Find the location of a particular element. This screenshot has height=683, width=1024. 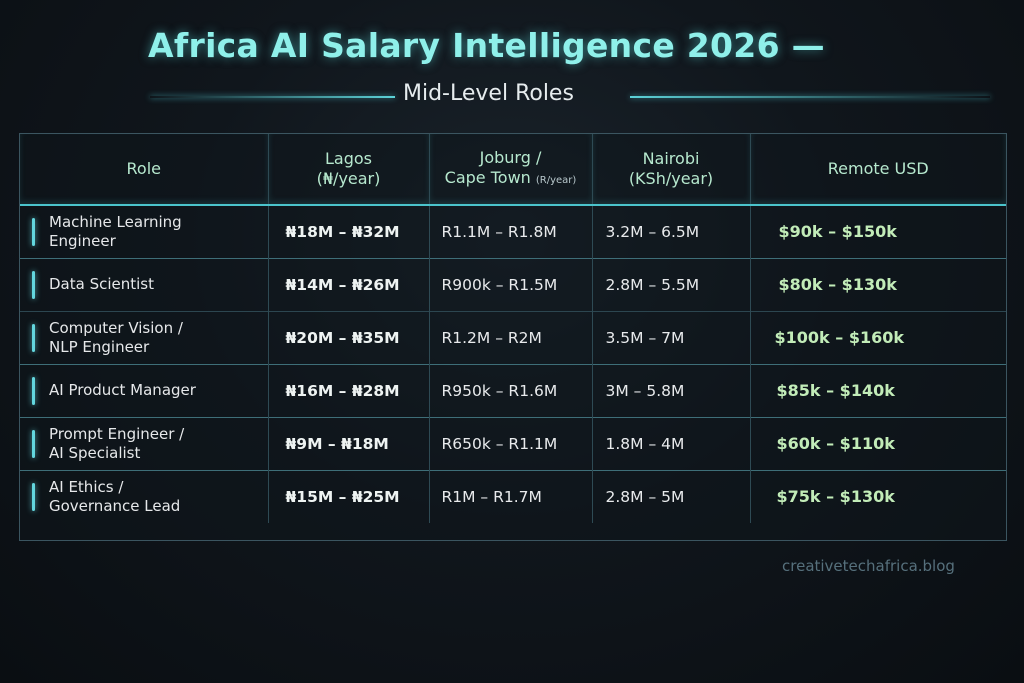

nairobi-salary-cell: 1.8M – 4M is located at coordinates (671, 443).